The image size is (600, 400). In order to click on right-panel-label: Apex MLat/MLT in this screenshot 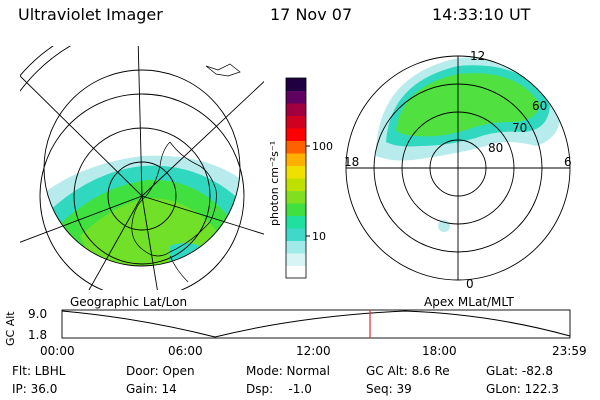, I will do `click(469, 302)`.